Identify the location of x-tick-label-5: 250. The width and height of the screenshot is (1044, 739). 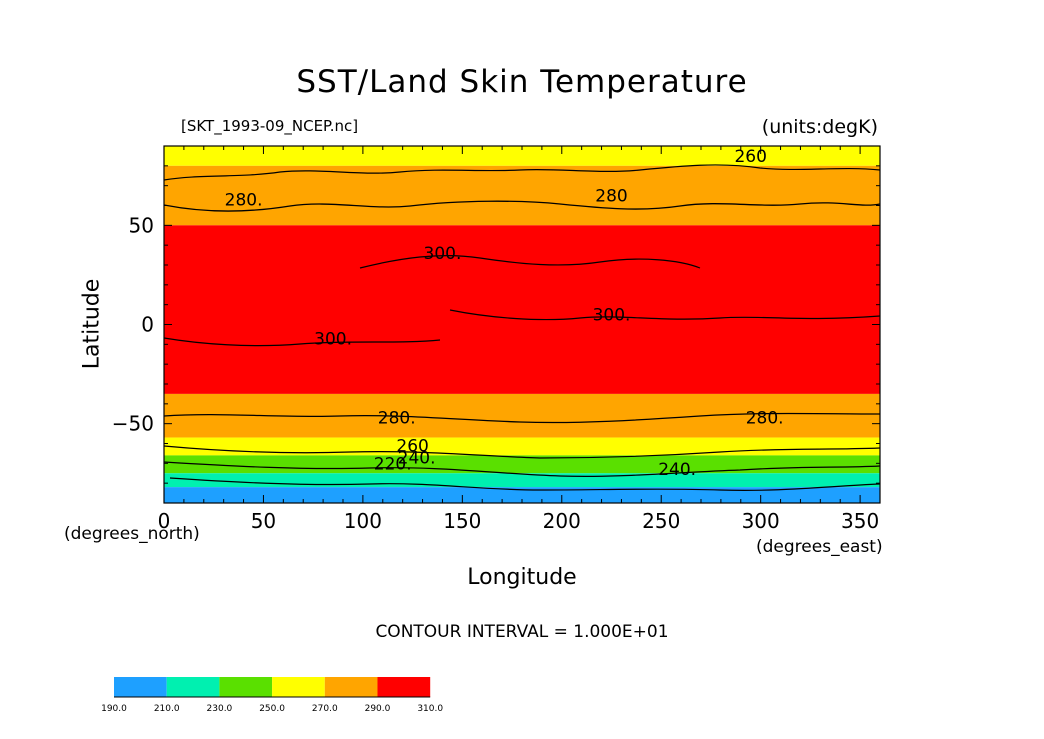
(661, 521).